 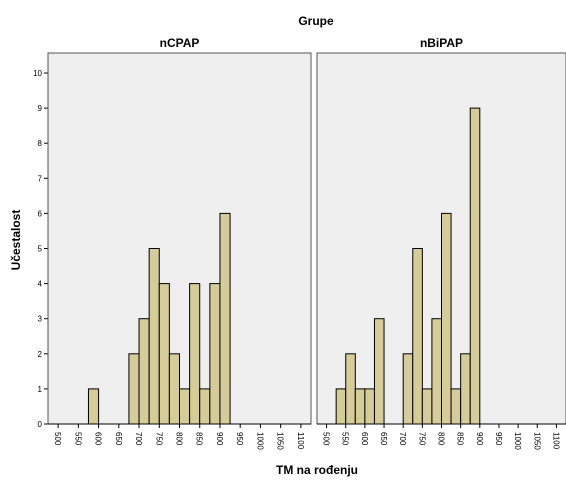 I want to click on panel-title: nBiPAP, so click(x=441, y=43).